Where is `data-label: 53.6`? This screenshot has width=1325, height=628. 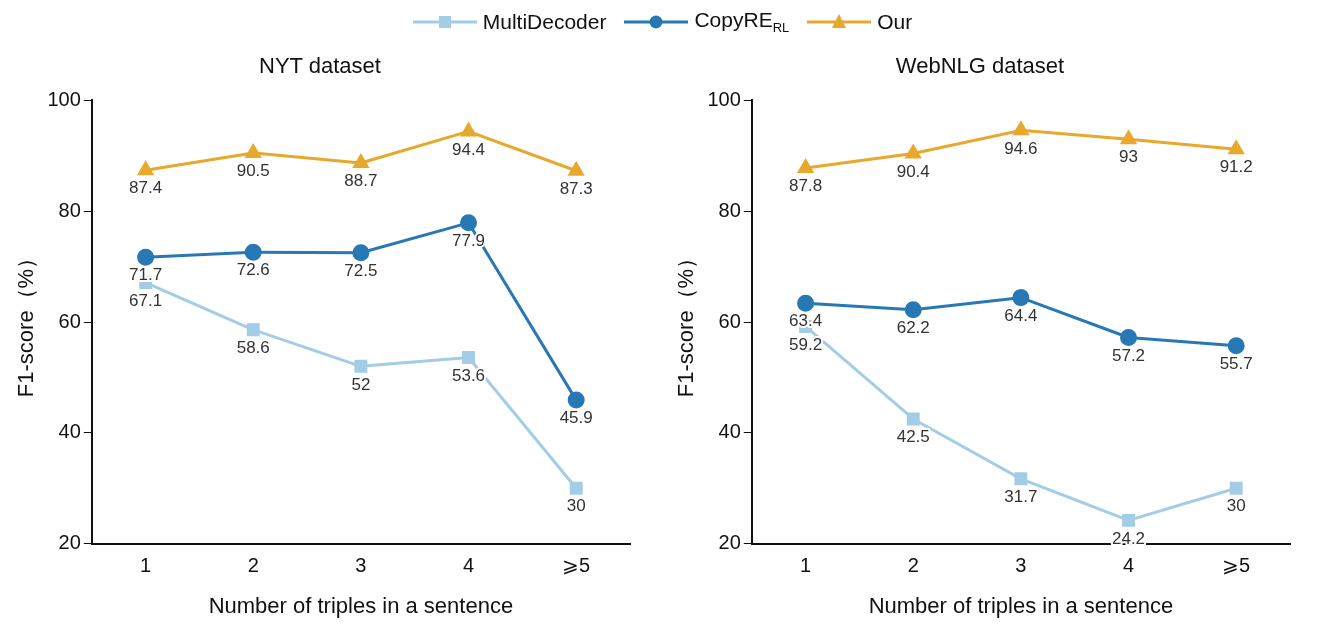
data-label: 53.6 is located at coordinates (468, 375).